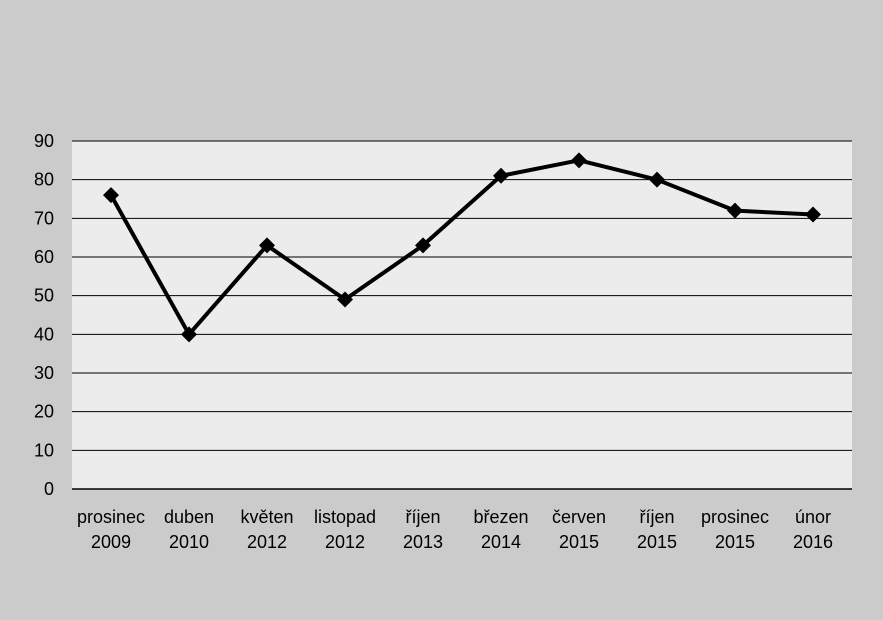 The image size is (883, 620). What do you see at coordinates (423, 529) in the screenshot?
I see `x-tick-label: říjen 2013` at bounding box center [423, 529].